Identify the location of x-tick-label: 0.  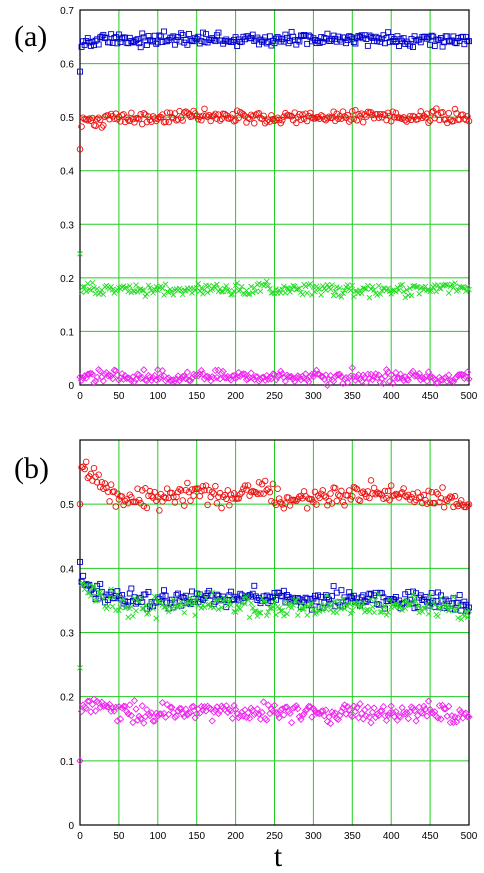
(80, 396).